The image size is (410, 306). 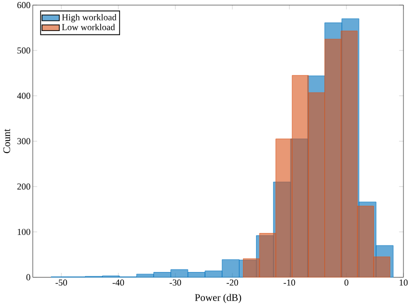 What do you see at coordinates (23, 95) in the screenshot?
I see `y-tick-label: 400` at bounding box center [23, 95].